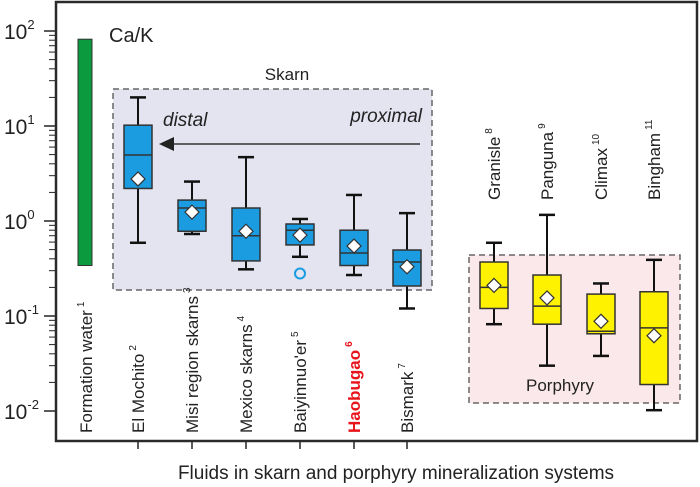  Describe the element at coordinates (407, 398) in the screenshot. I see `x-category-label: Bismark7` at that location.